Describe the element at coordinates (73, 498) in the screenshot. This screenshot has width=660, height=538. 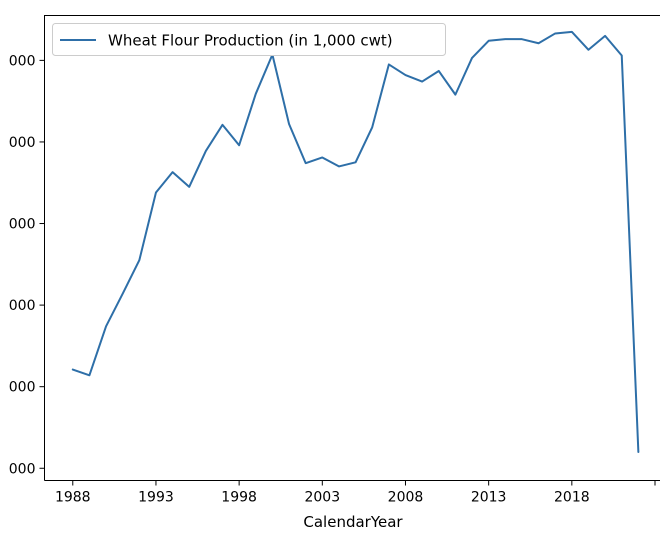
I see `x-tick-label: 1988` at that location.